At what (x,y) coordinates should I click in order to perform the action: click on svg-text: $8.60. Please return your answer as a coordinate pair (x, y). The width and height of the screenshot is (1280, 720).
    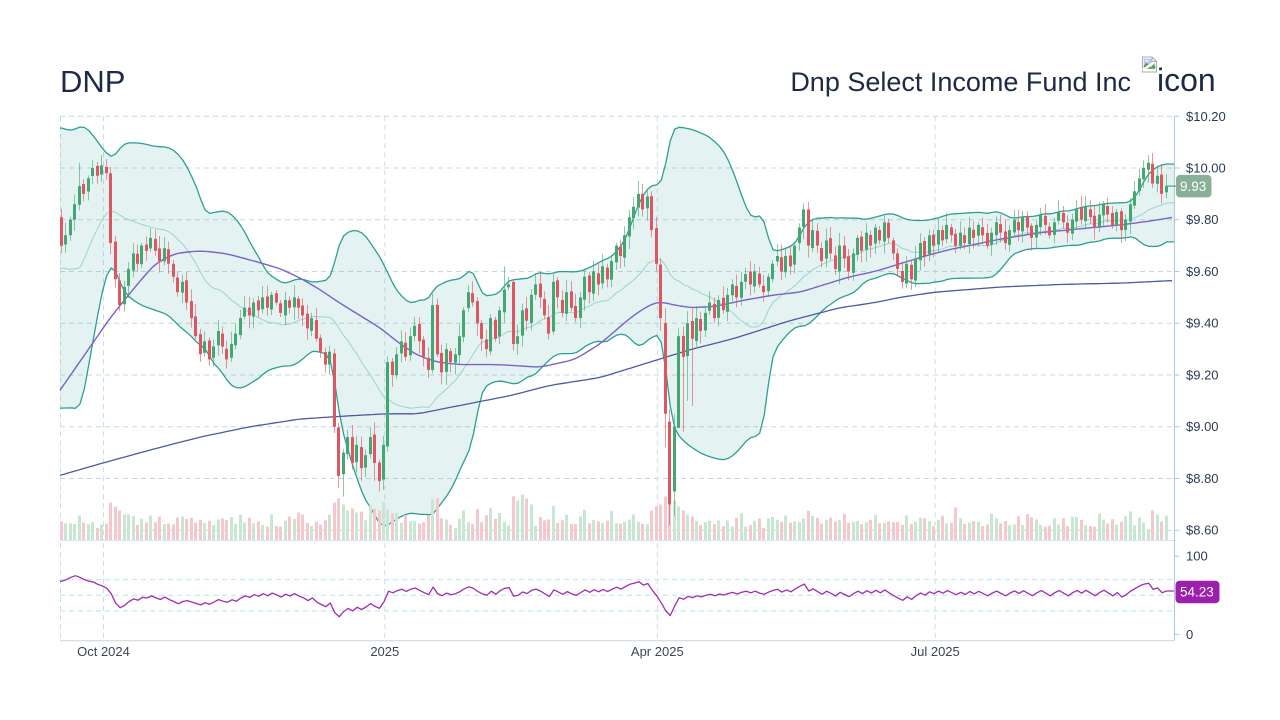
    Looking at the image, I should click on (1202, 530).